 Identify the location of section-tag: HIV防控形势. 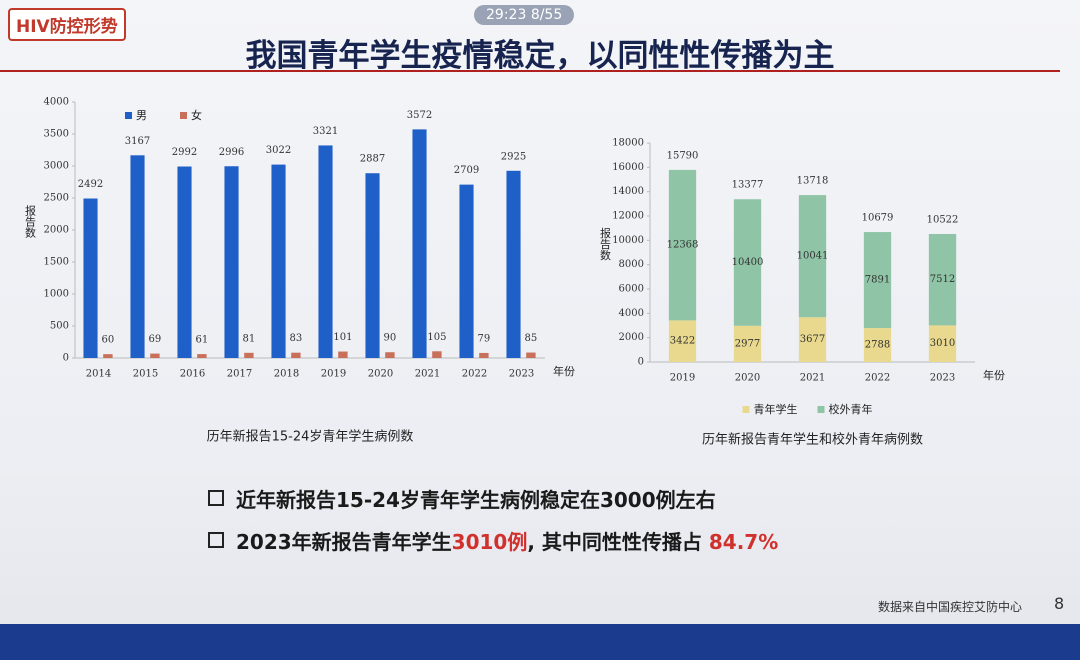
(67, 24).